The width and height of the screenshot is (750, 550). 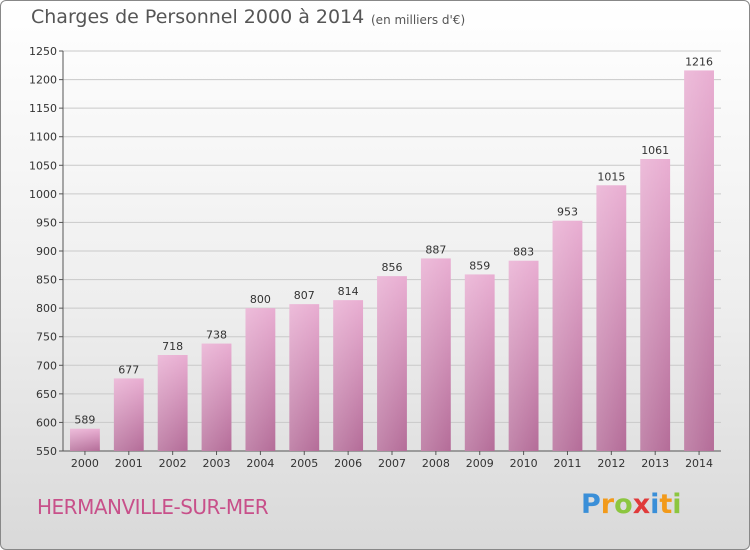 I want to click on logo-letter: r, so click(x=607, y=504).